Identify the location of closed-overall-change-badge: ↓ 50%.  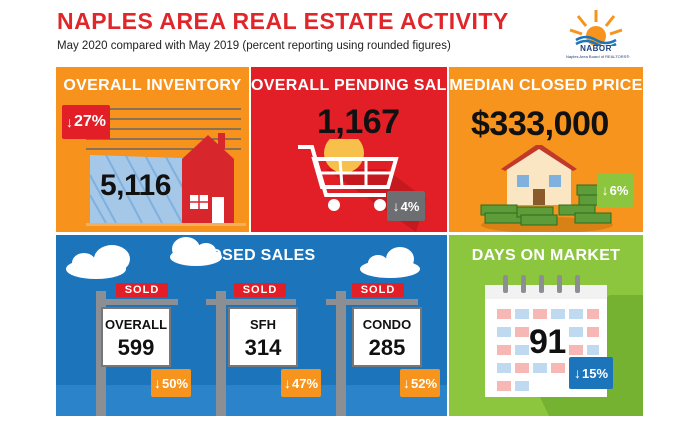
(171, 383).